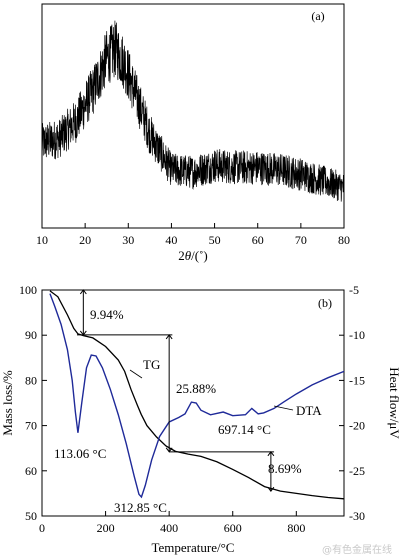  Describe the element at coordinates (7, 403) in the screenshot. I see `panel-b-left-axis-title: Mass loss/%` at that location.